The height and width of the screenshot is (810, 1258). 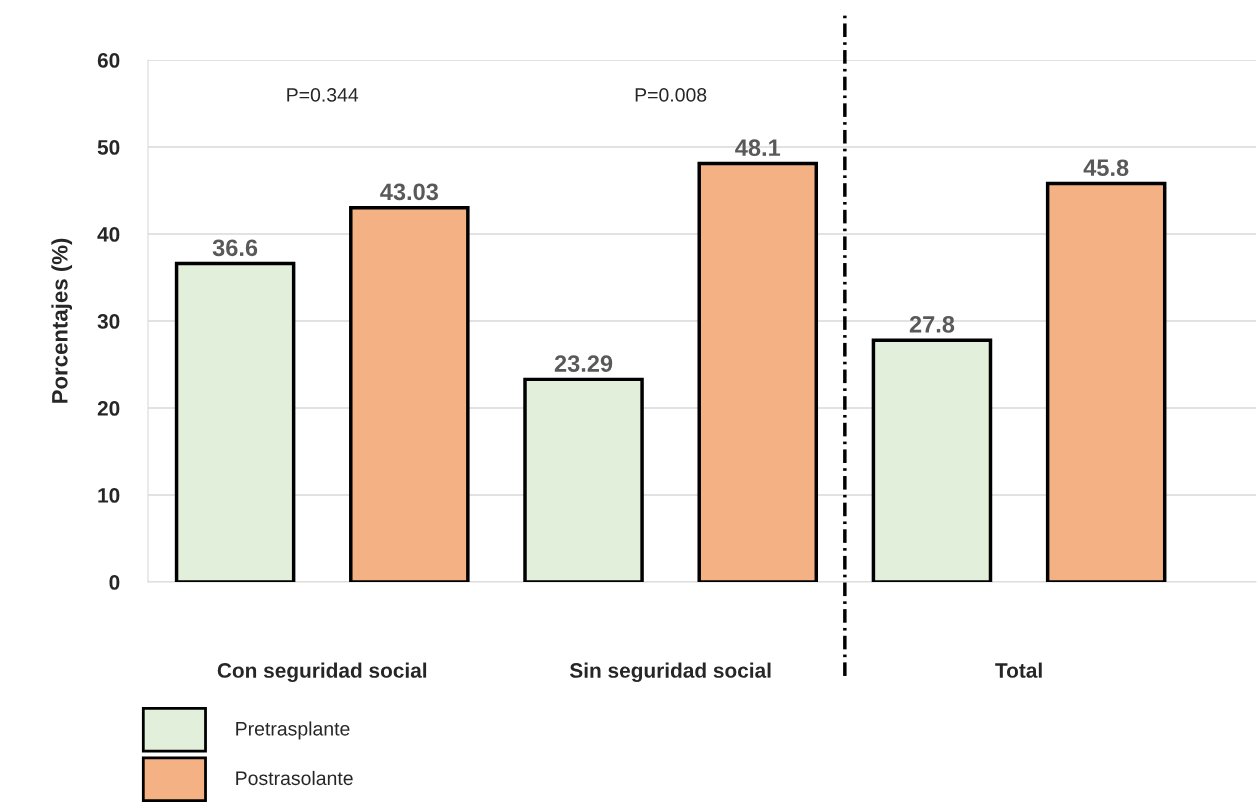 What do you see at coordinates (409, 192) in the screenshot?
I see `data-label: 43.03` at bounding box center [409, 192].